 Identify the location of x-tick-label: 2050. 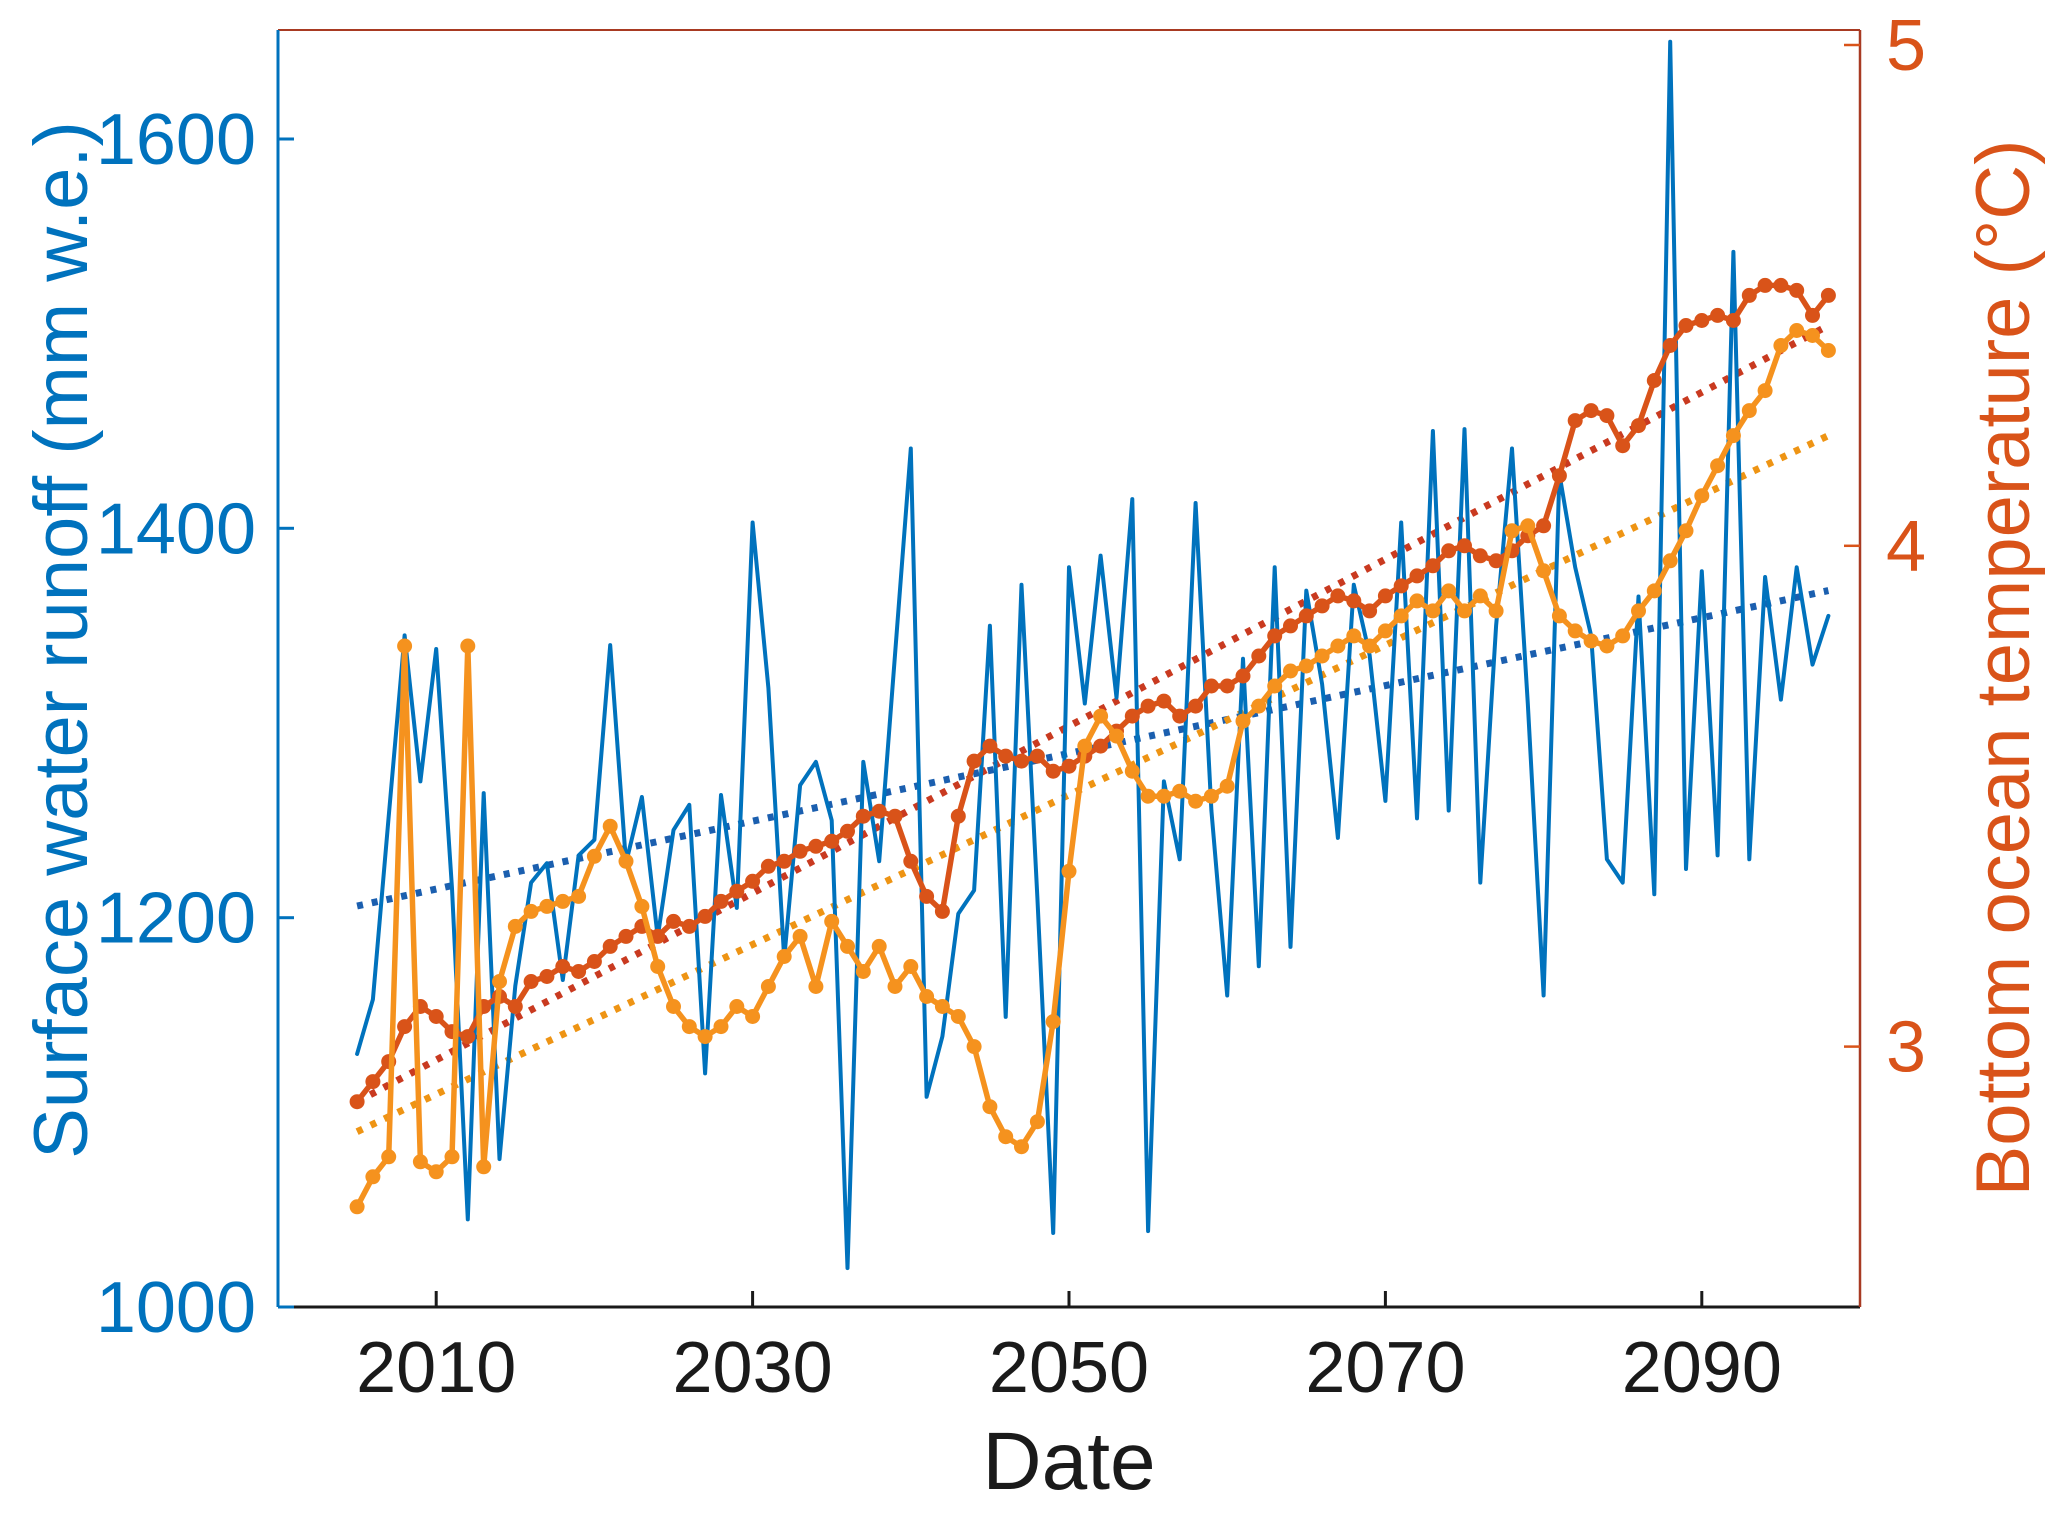
(1069, 1368).